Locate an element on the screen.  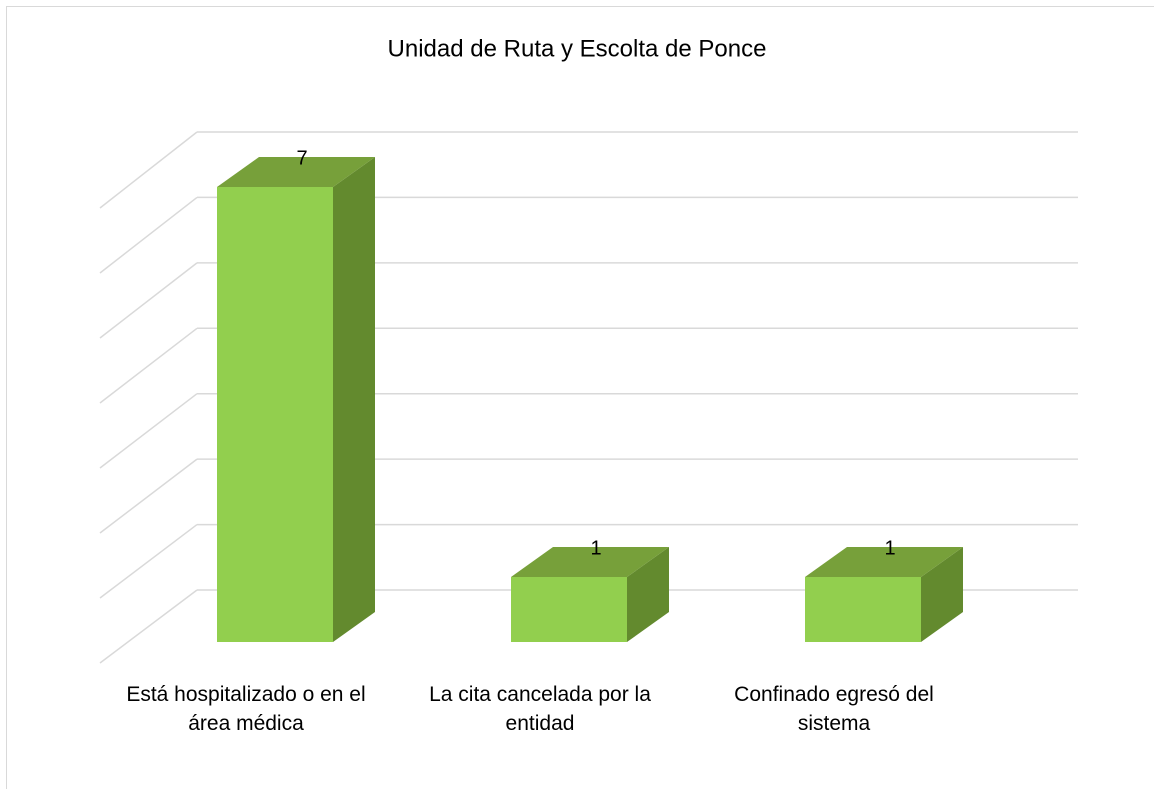
chart-title: Unidad de Ruta y Escolta de Ponce is located at coordinates (577, 48).